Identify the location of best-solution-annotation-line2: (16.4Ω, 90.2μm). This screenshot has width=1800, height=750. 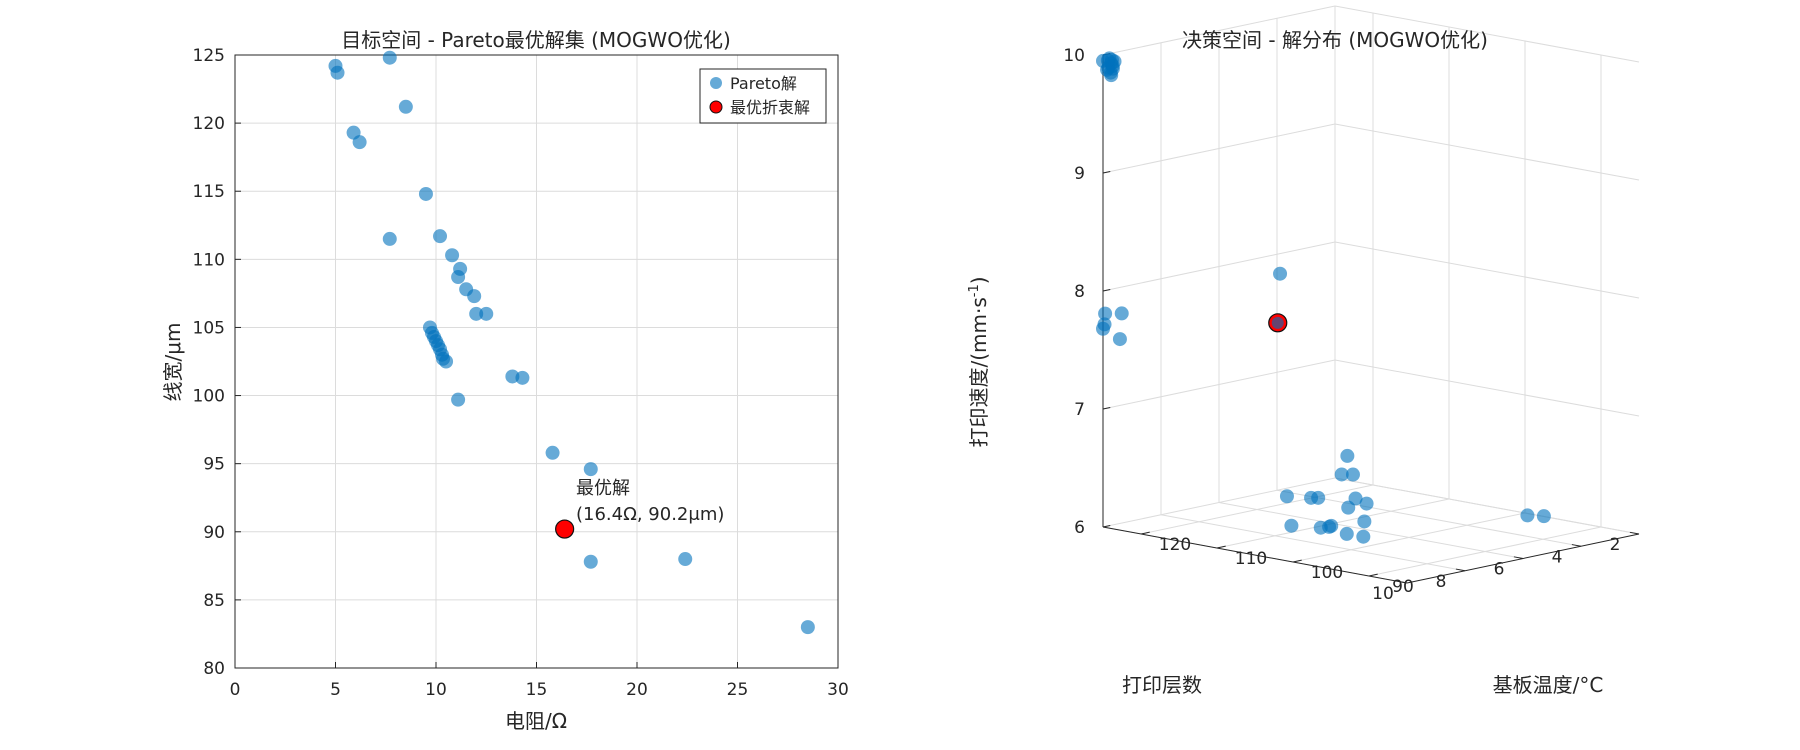
(650, 514).